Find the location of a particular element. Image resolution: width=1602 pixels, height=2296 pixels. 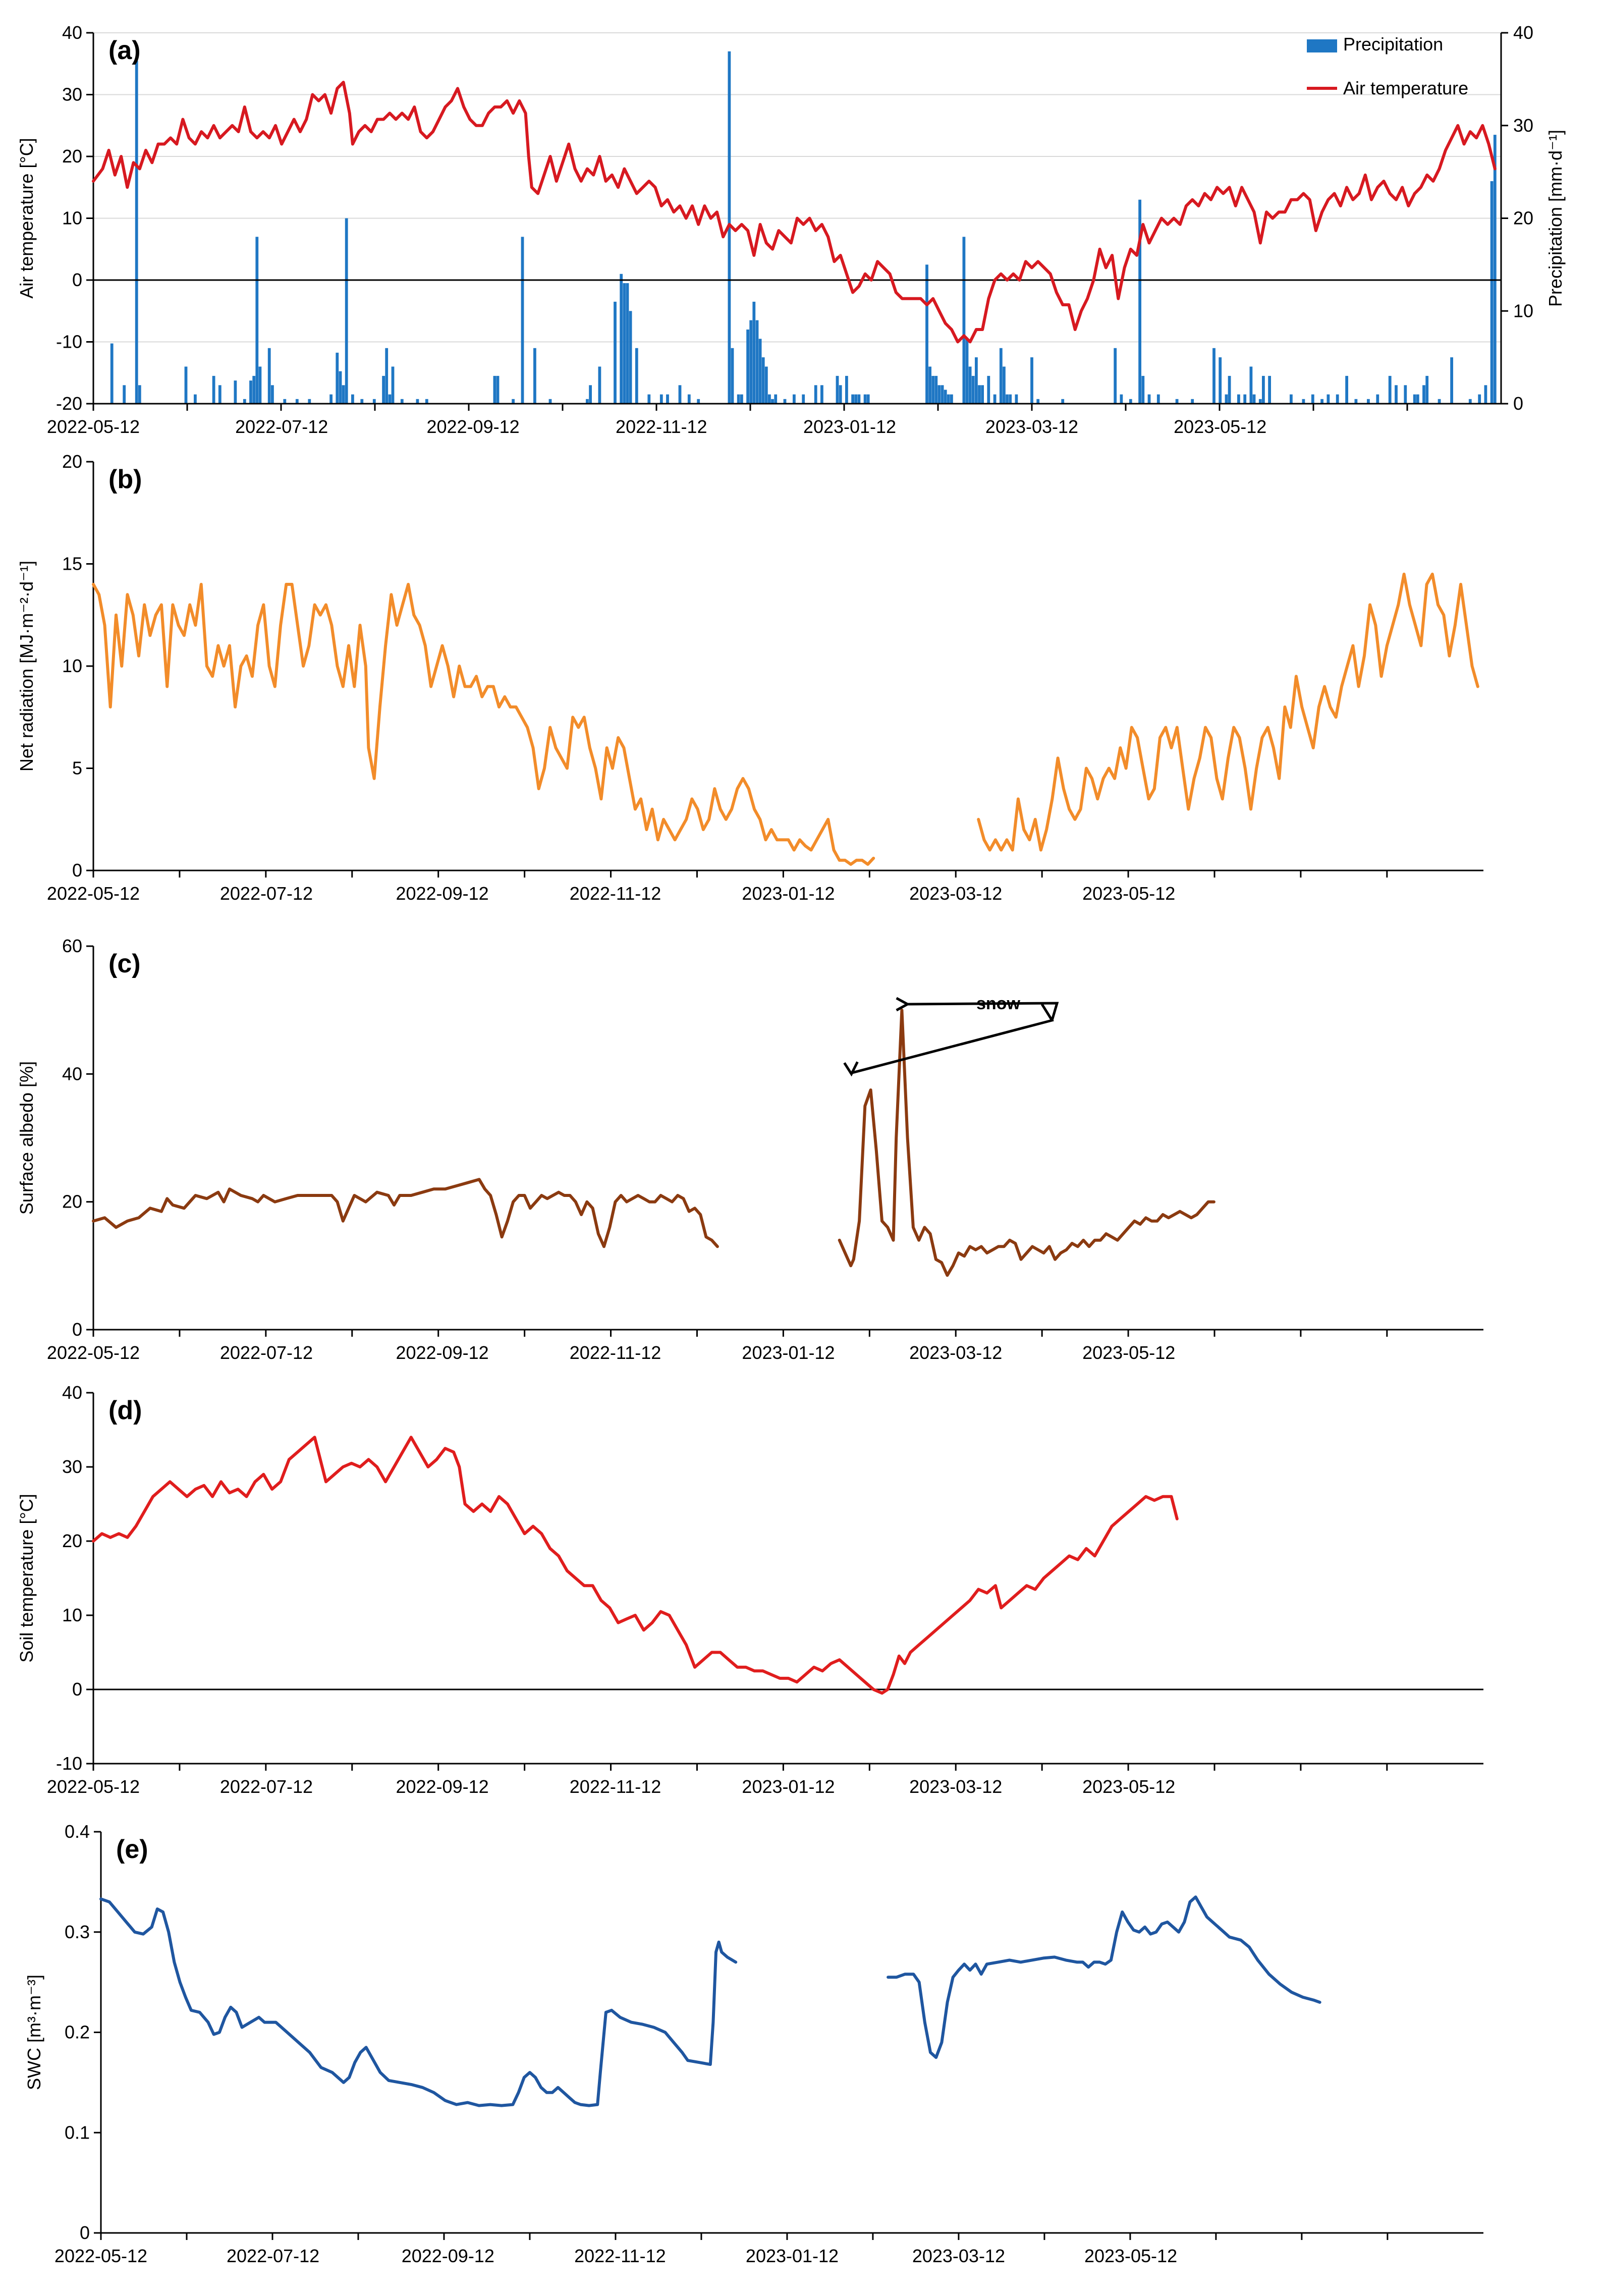

y-tick-label: 40 is located at coordinates (72, 1073).